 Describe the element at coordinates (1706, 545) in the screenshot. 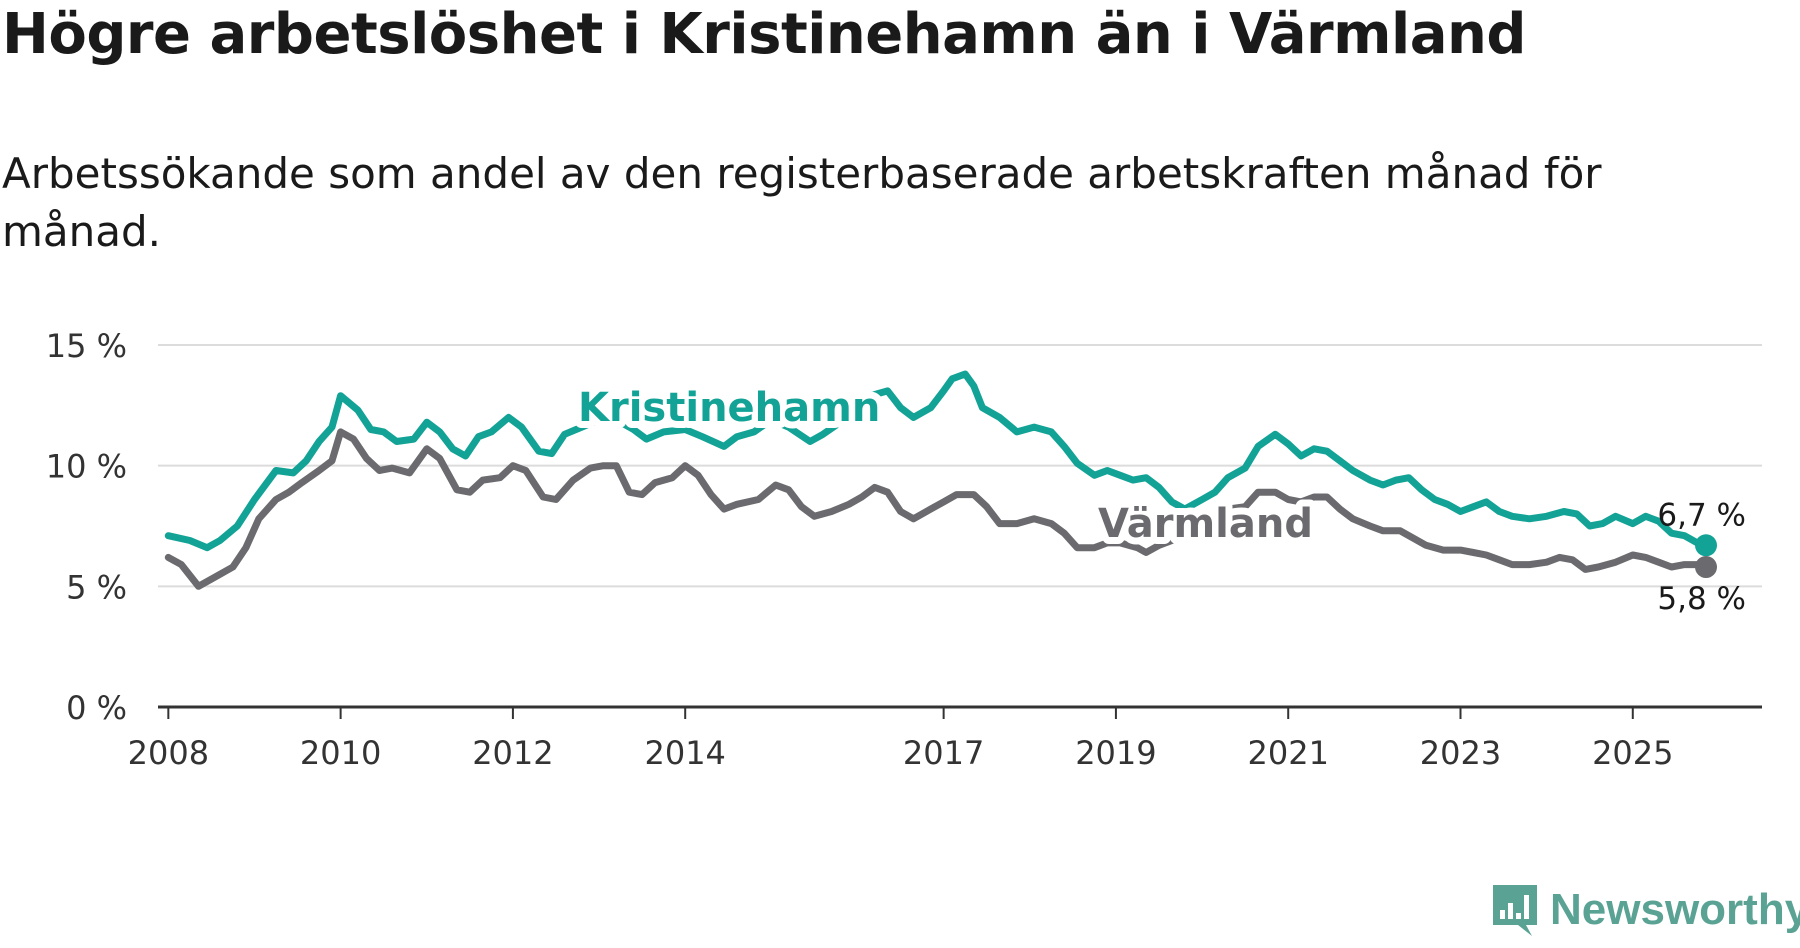

I see `series-end-dot-kristinehamn` at that location.